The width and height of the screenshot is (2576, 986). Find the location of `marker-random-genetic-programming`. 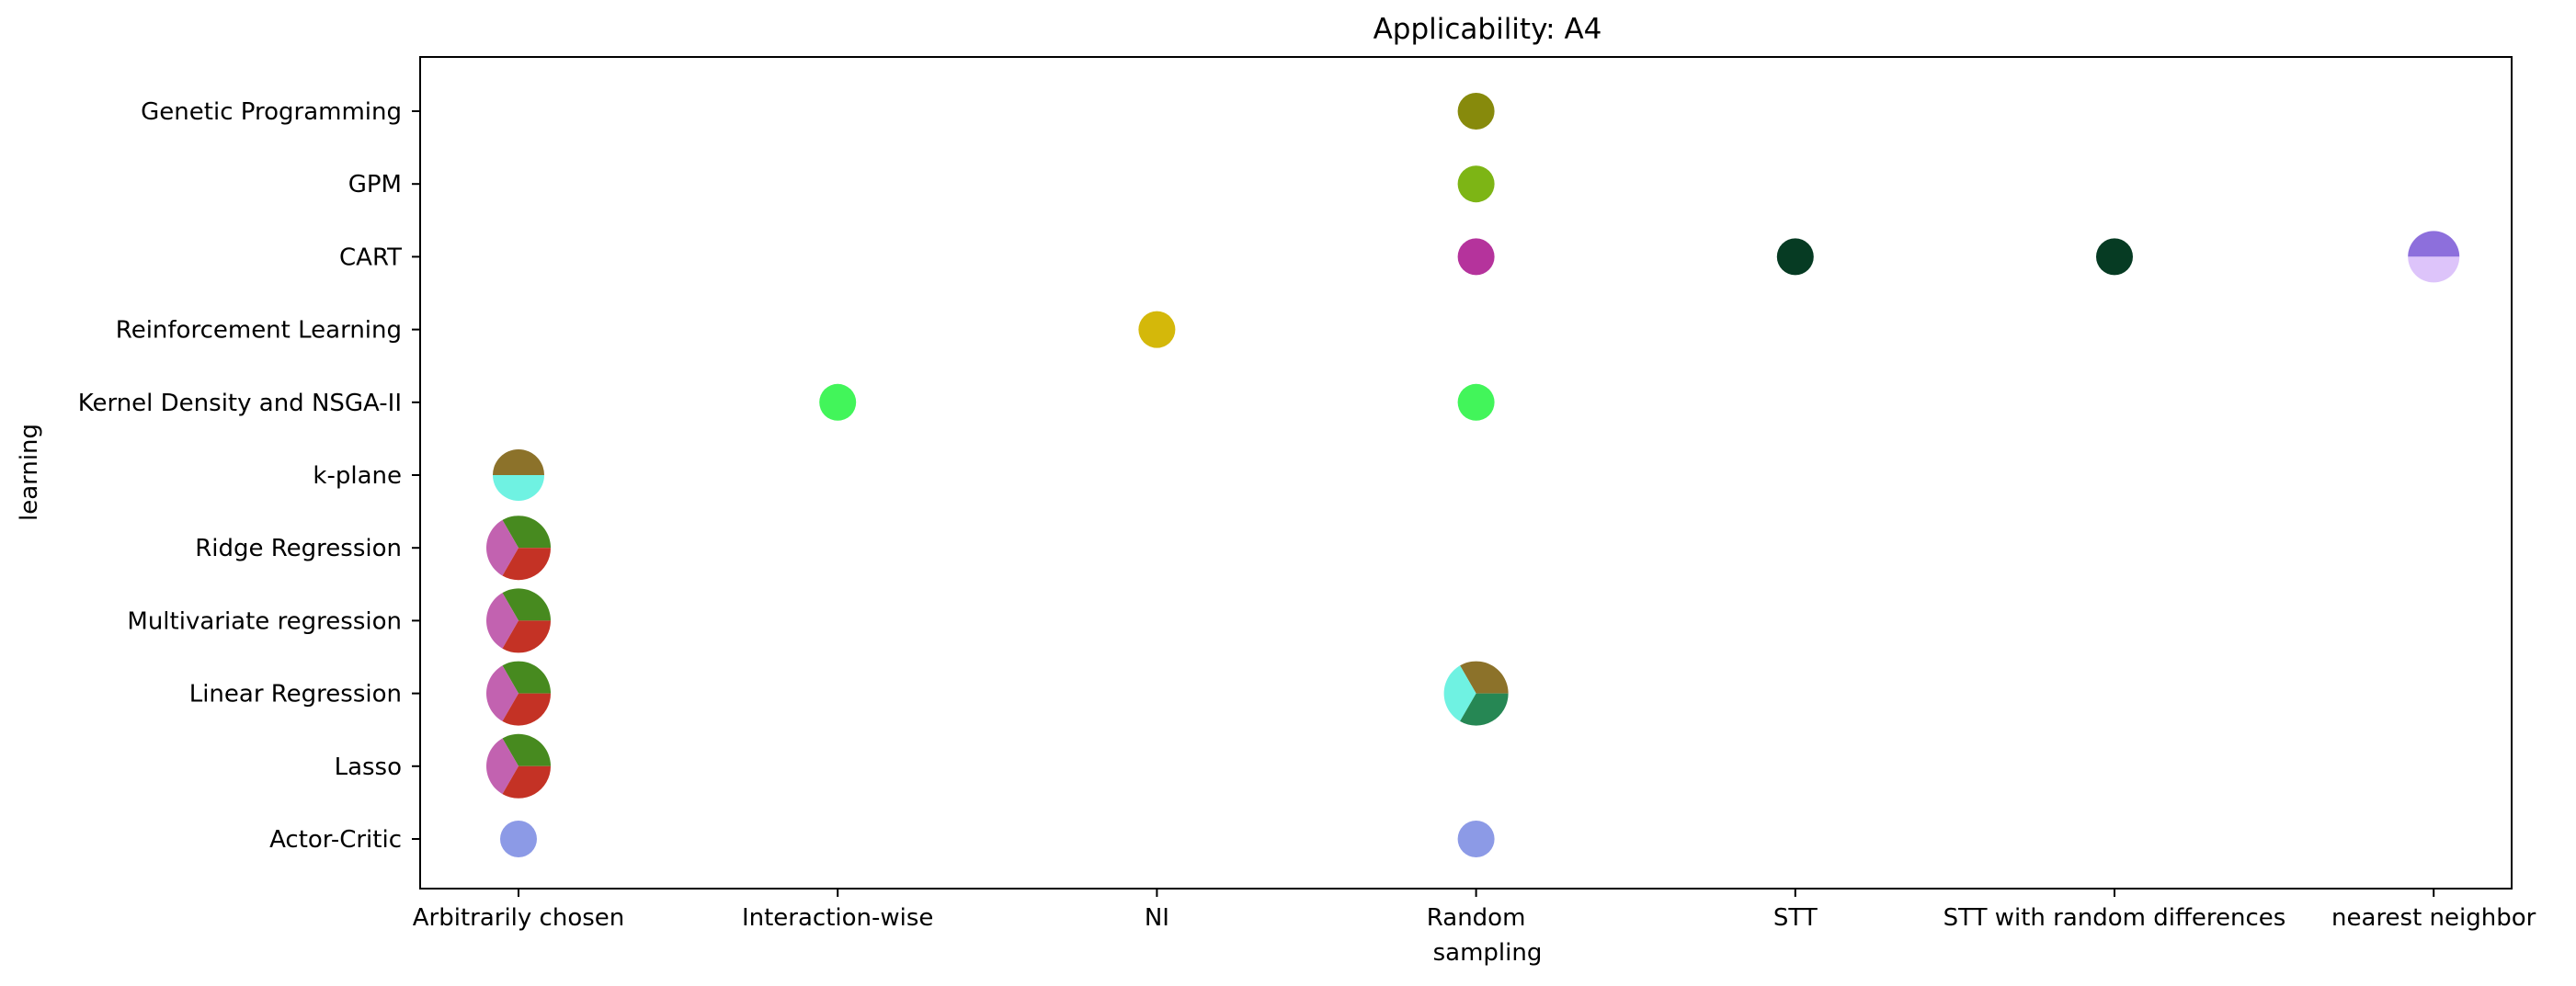

marker-random-genetic-programming is located at coordinates (1476, 111).